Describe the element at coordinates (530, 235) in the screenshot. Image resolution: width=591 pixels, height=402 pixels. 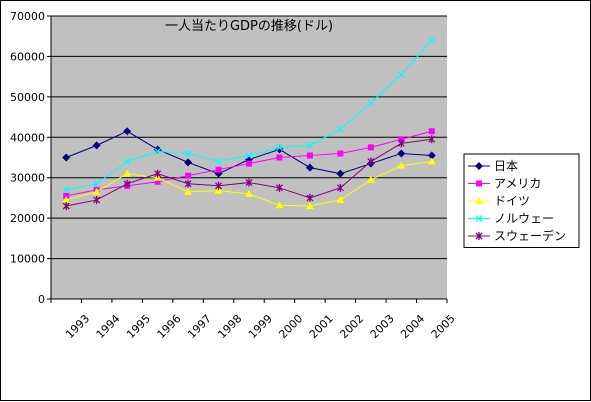
I see `legend-label: スウェーデン` at that location.